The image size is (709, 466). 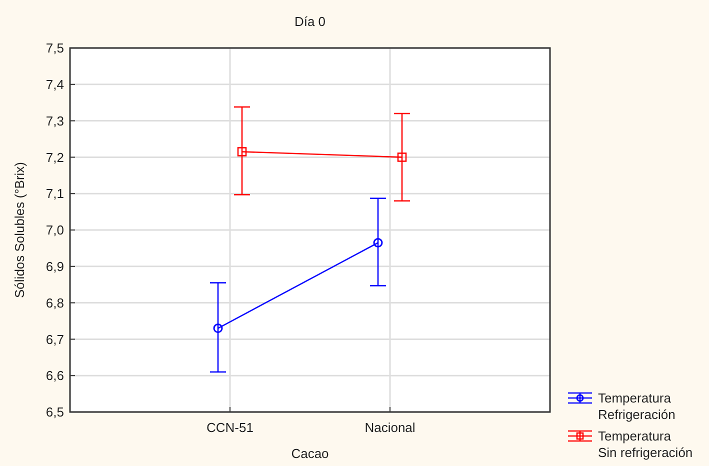 What do you see at coordinates (645, 444) in the screenshot?
I see `legend-label: Temperatura Sin refrigeración` at bounding box center [645, 444].